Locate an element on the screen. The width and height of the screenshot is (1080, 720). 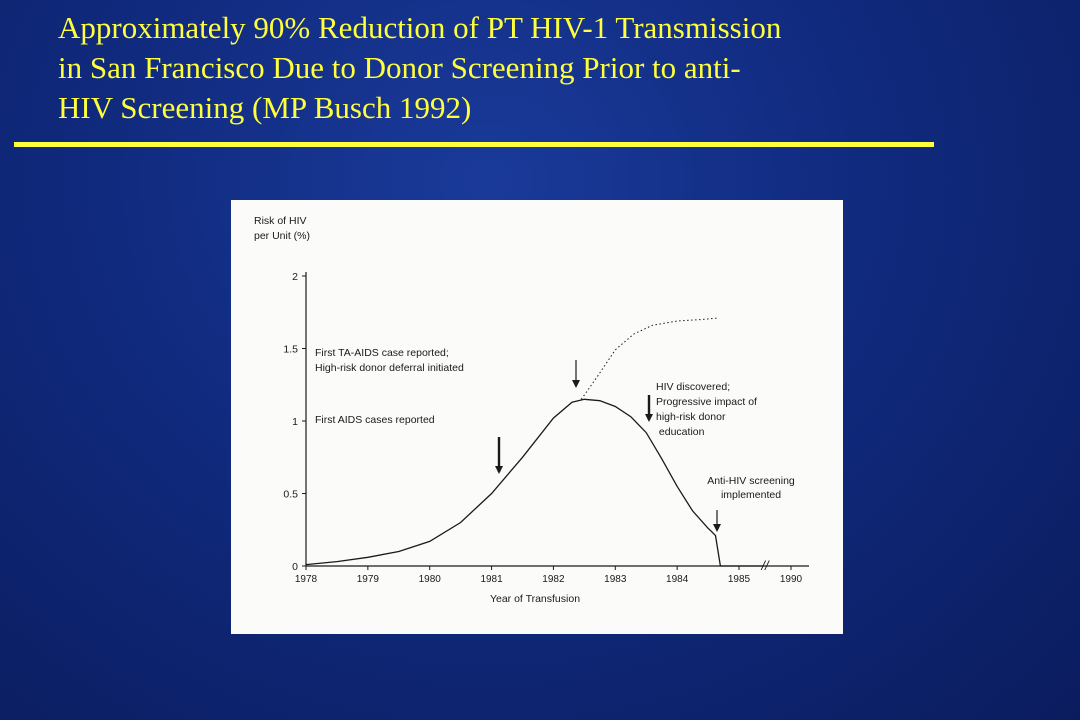
x-tick-label: 1990 is located at coordinates (791, 579).